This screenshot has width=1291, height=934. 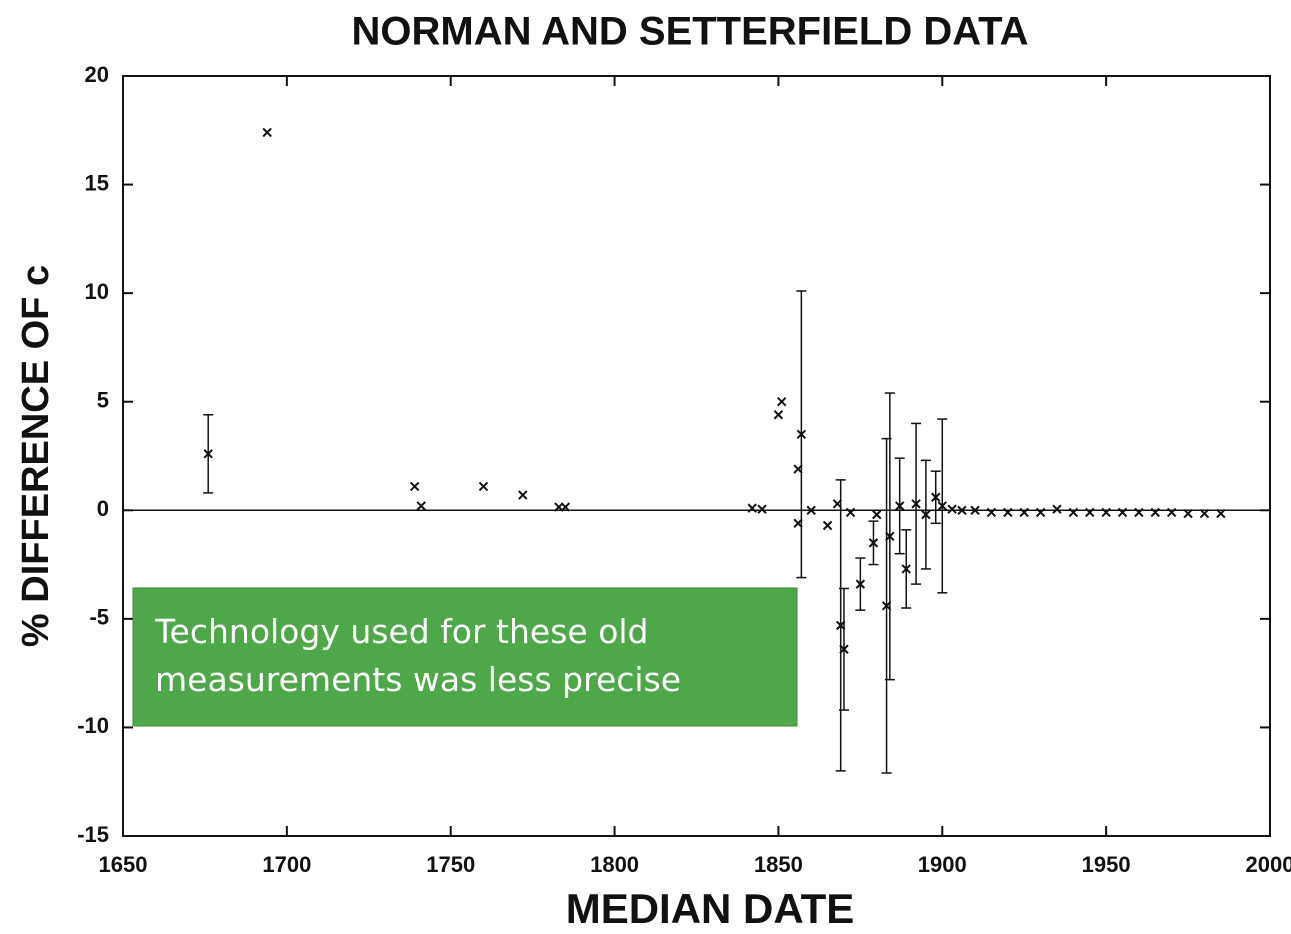 What do you see at coordinates (93, 725) in the screenshot?
I see `y-tick-label: -10` at bounding box center [93, 725].